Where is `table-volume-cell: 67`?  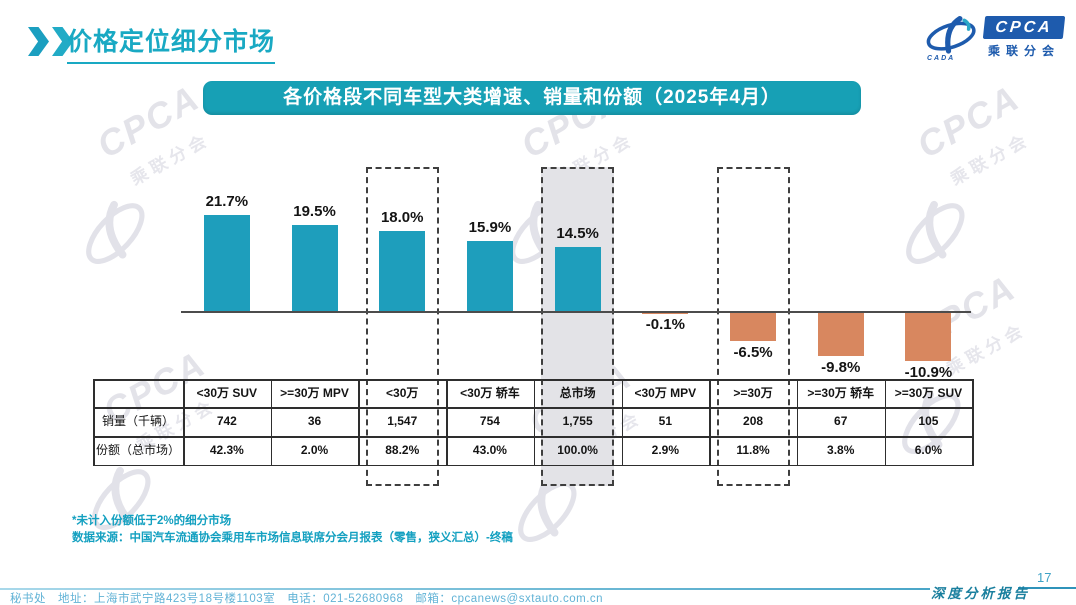 table-volume-cell: 67 is located at coordinates (841, 421).